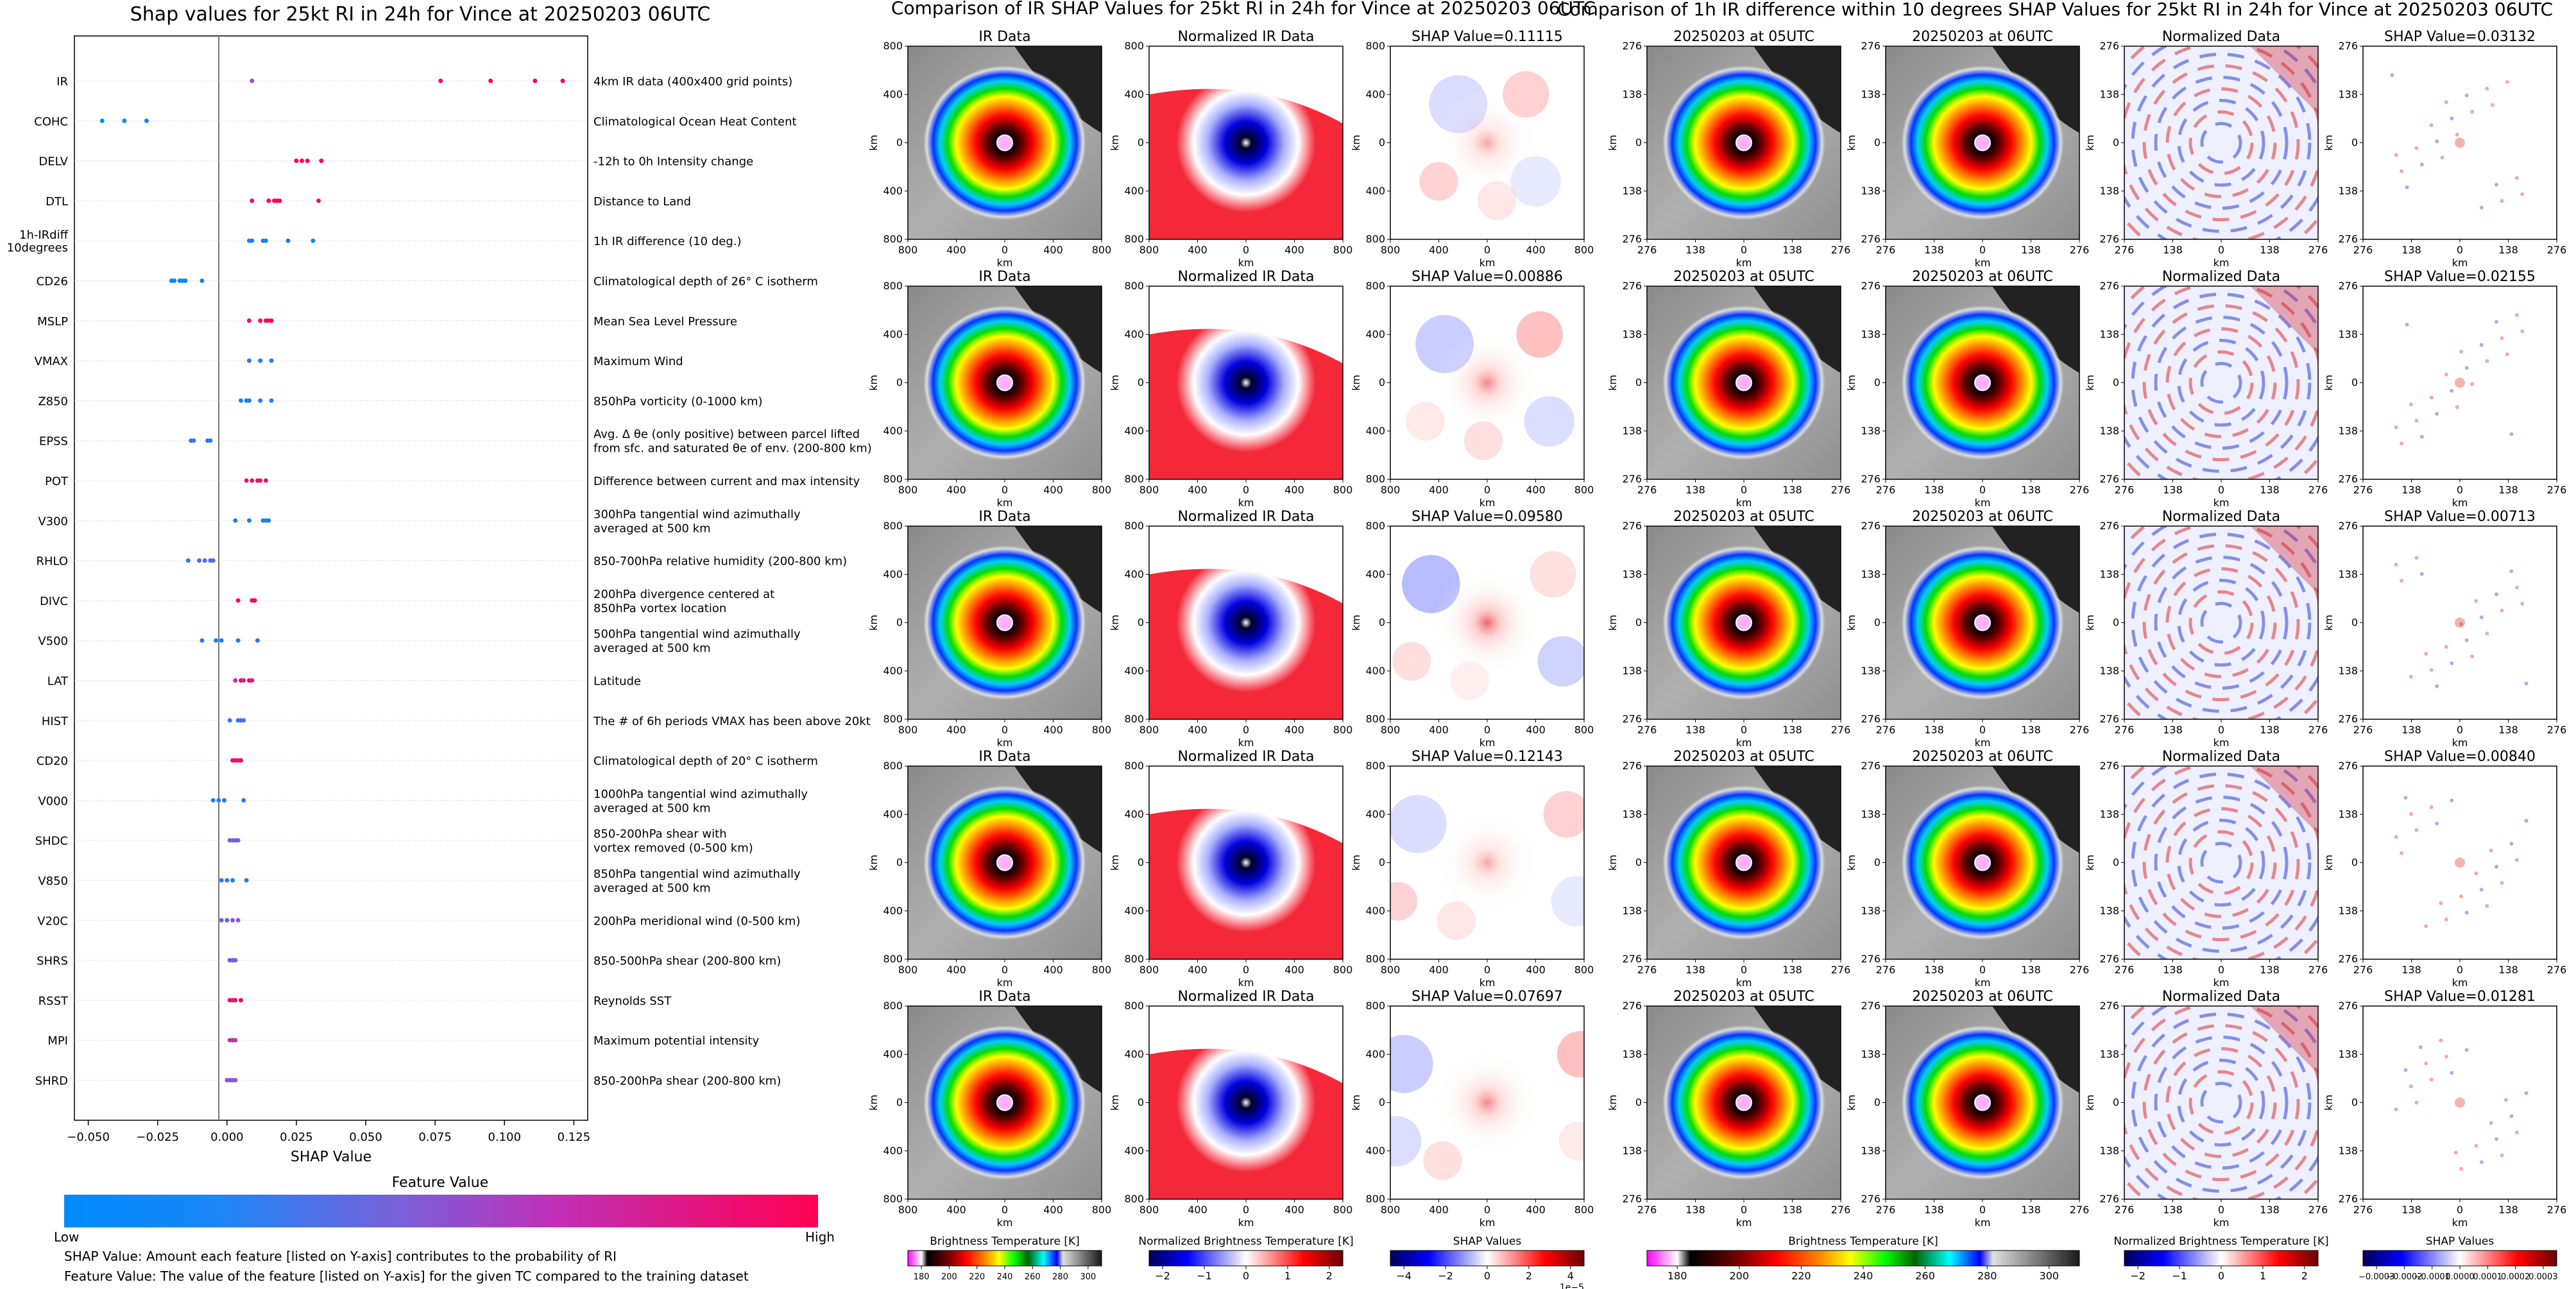 The image size is (2576, 1289). What do you see at coordinates (1246, 1102) in the screenshot?
I see `storm-core` at bounding box center [1246, 1102].